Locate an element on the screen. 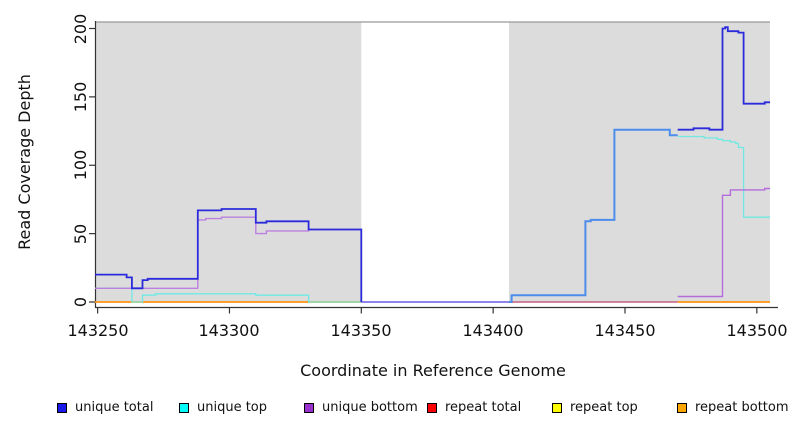 Image resolution: width=792 pixels, height=436 pixels. x-axis-title: Coordinate in Reference Genome is located at coordinates (433, 370).